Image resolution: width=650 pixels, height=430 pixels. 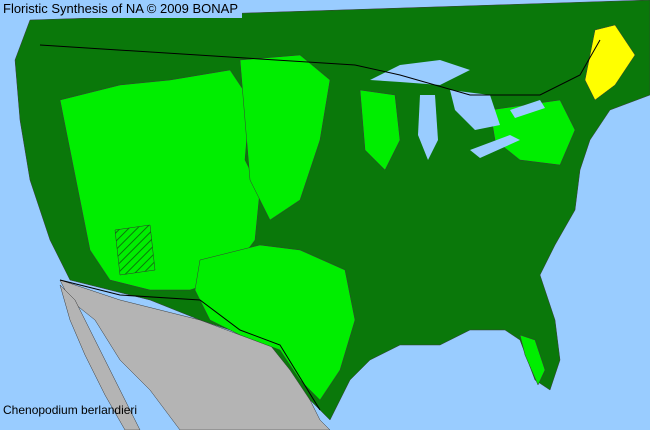 What do you see at coordinates (190, 345) in the screenshot?
I see `us-mexico-border` at bounding box center [190, 345].